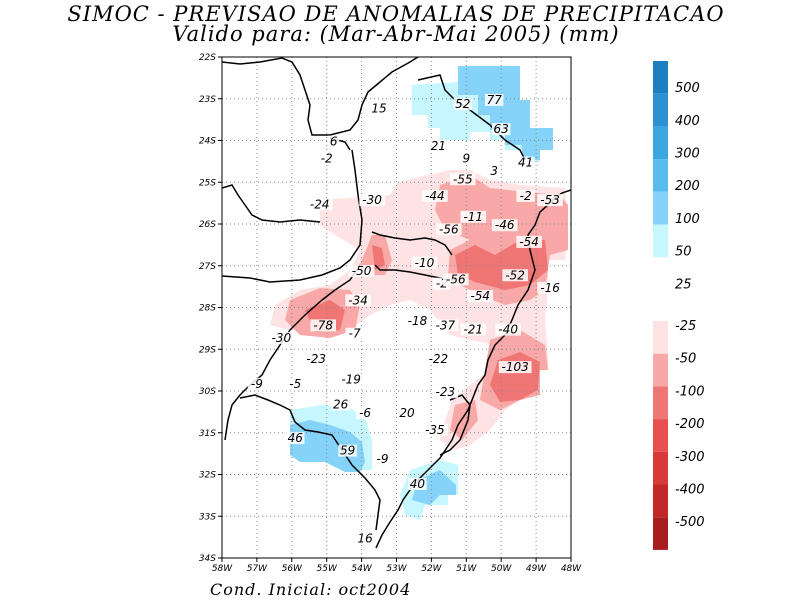 The image size is (792, 612). I want to click on border-misiones, so click(412, 243).